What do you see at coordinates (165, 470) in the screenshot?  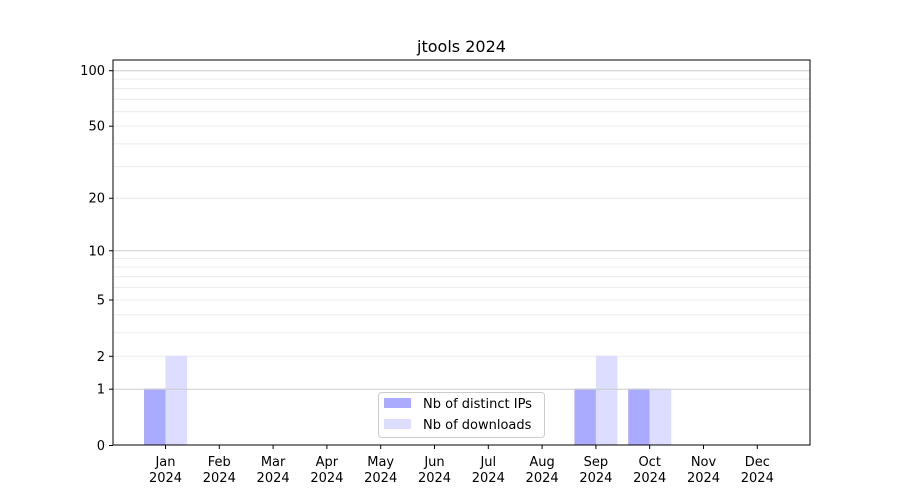 I see `x-tick-label: Jan 2024` at bounding box center [165, 470].